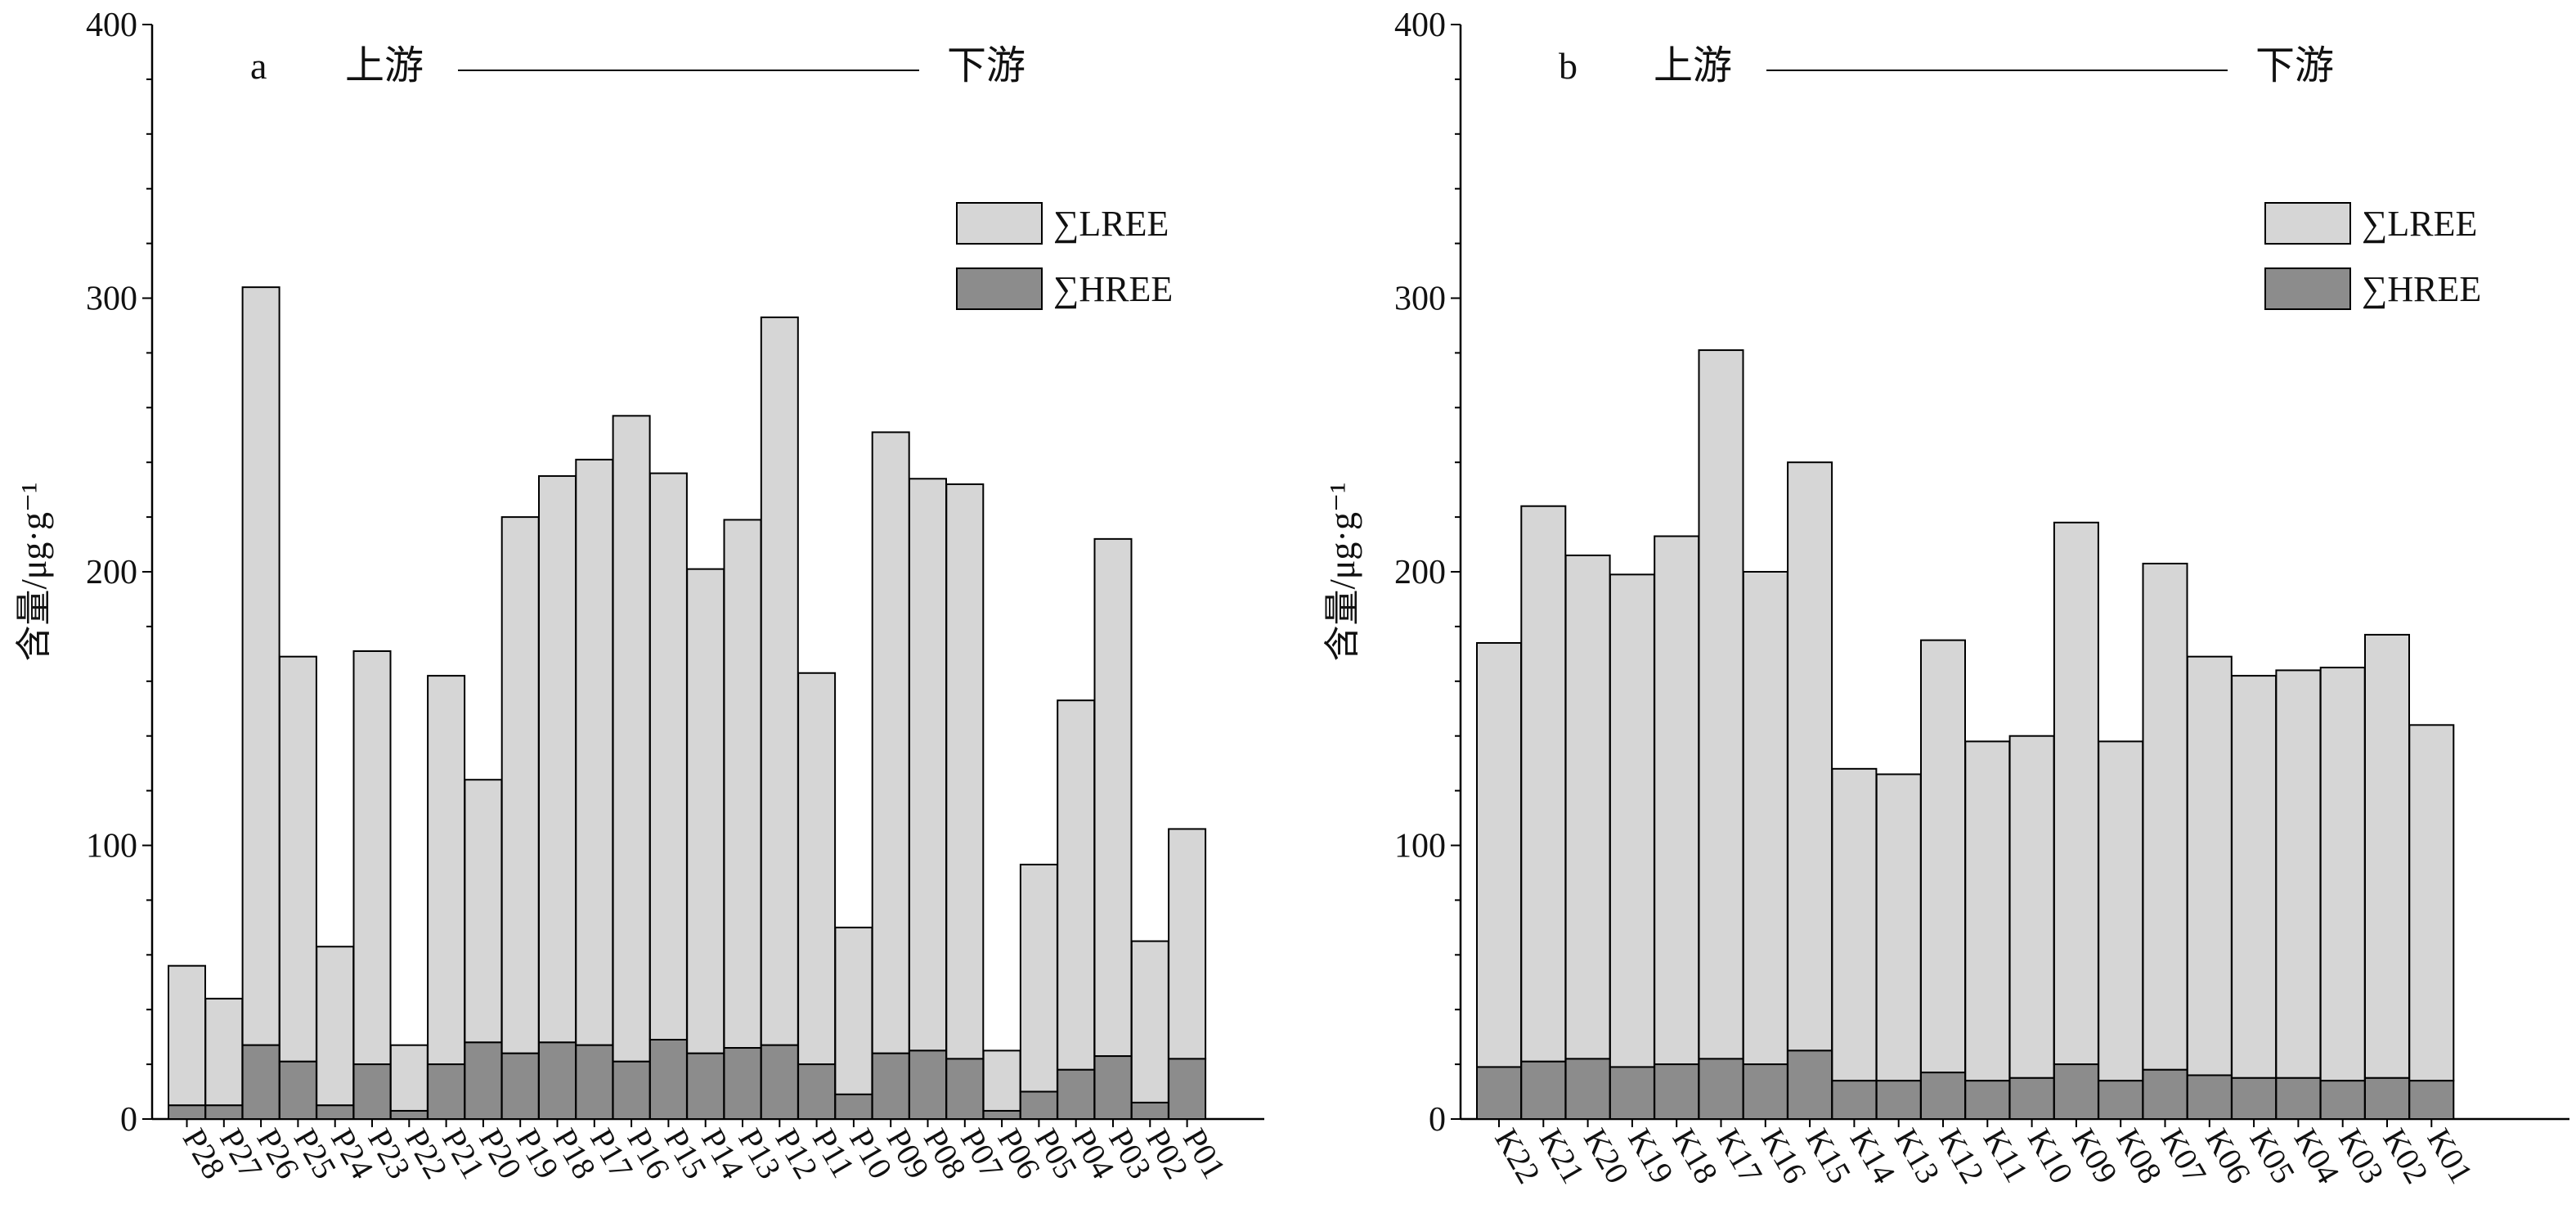  I want to click on bar-hree-k20, so click(1587, 1089).